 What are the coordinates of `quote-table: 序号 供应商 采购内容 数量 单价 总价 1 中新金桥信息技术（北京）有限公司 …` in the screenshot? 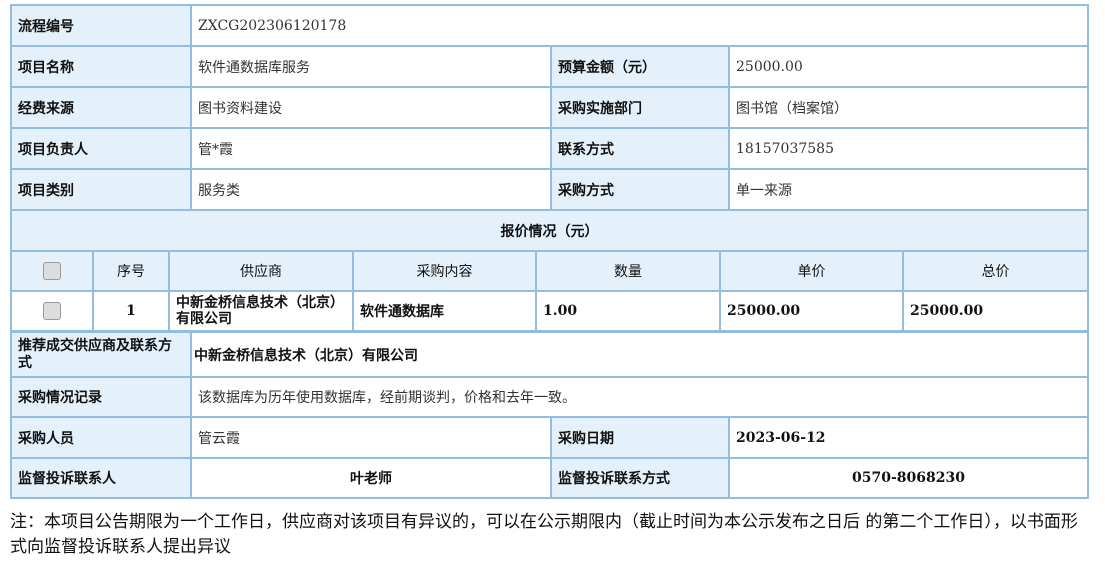 It's located at (549, 291).